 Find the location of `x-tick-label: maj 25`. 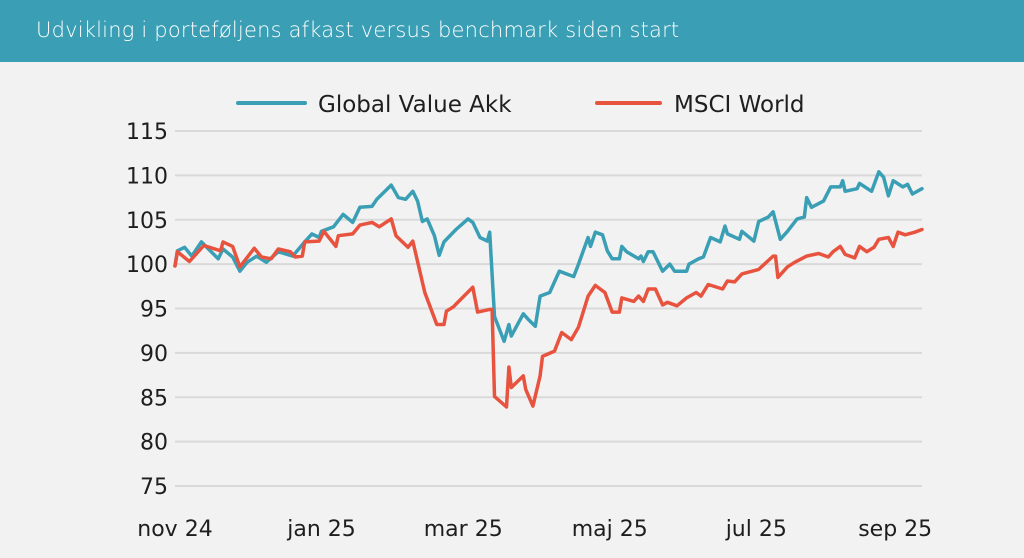

x-tick-label: maj 25 is located at coordinates (610, 529).